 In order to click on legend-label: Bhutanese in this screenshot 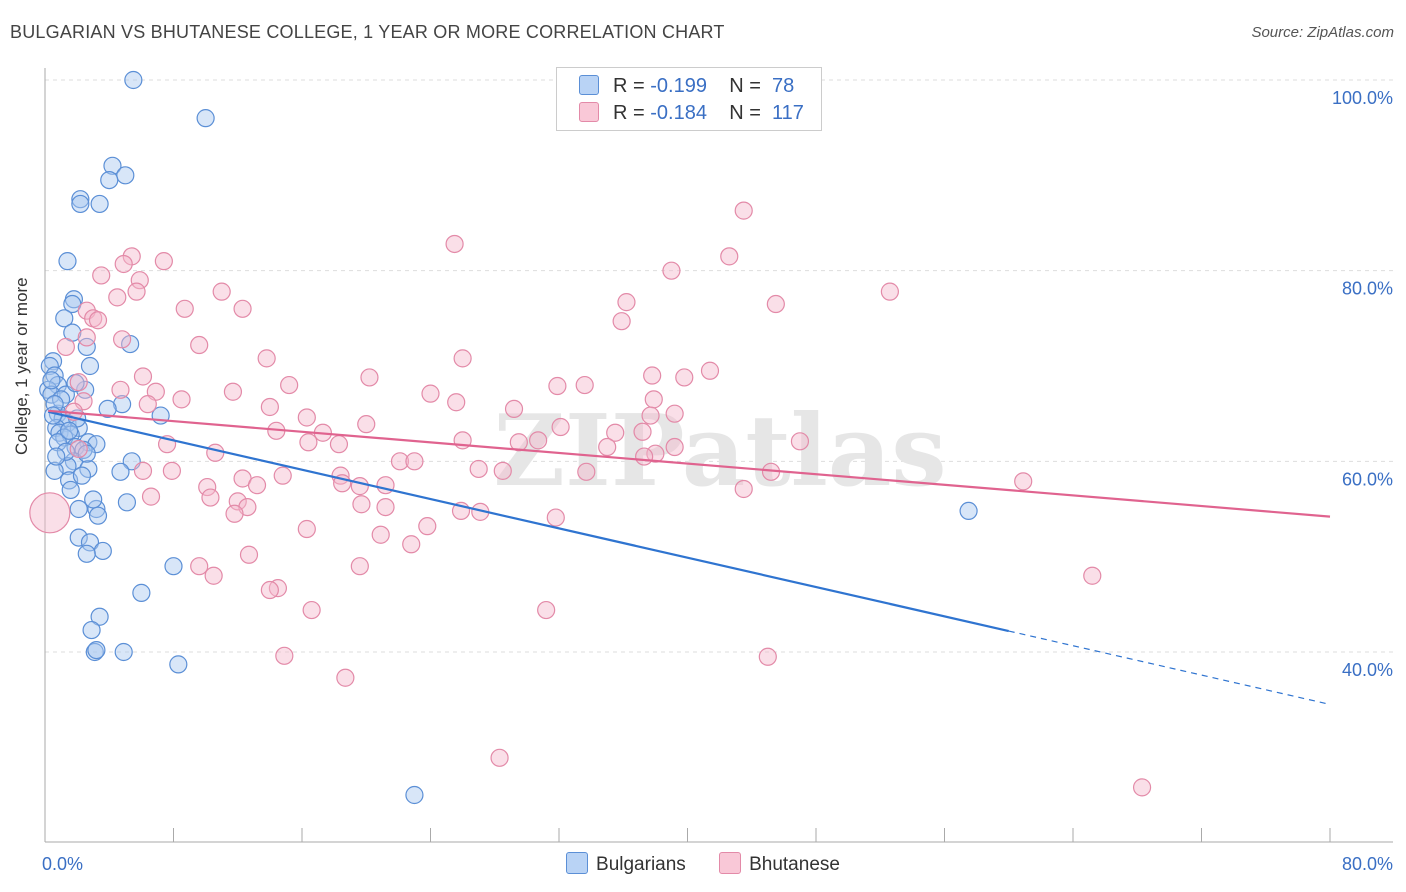, I will do `click(794, 864)`.